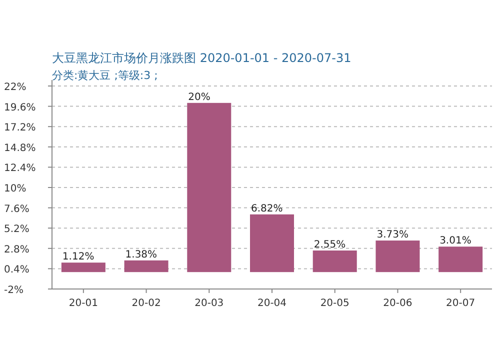 This screenshot has width=500, height=362. Describe the element at coordinates (78, 257) in the screenshot. I see `data-label: 1.12%` at that location.